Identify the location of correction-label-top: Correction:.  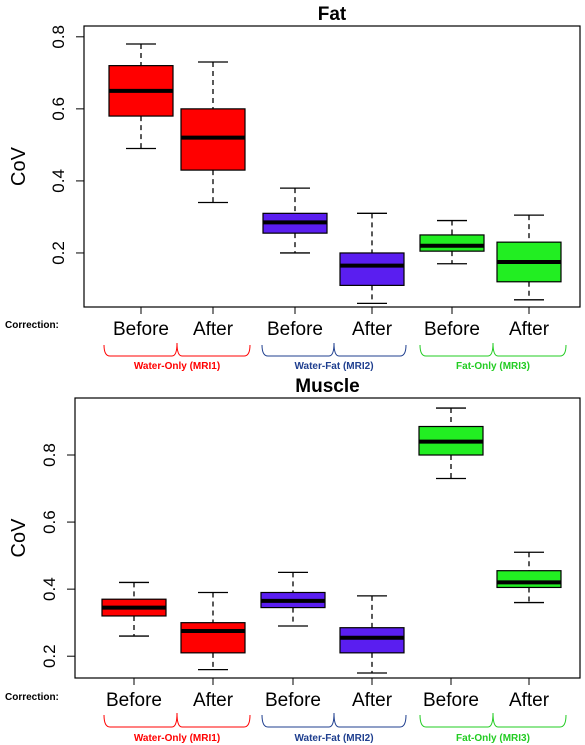
(32, 325).